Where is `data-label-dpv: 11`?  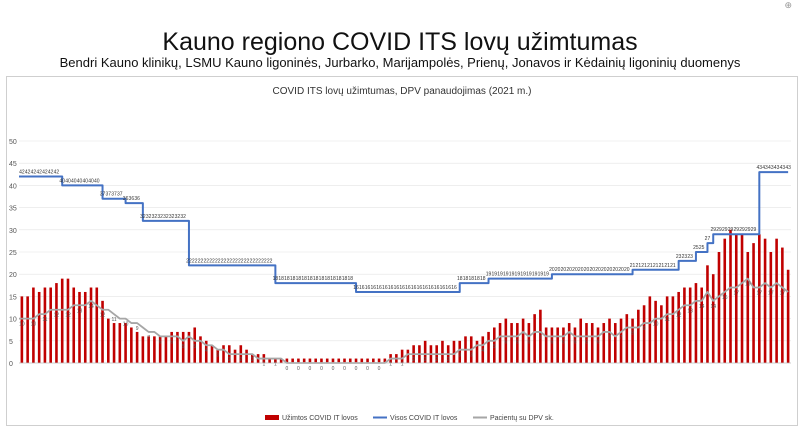 data-label-dpv: 11 is located at coordinates (44, 320).